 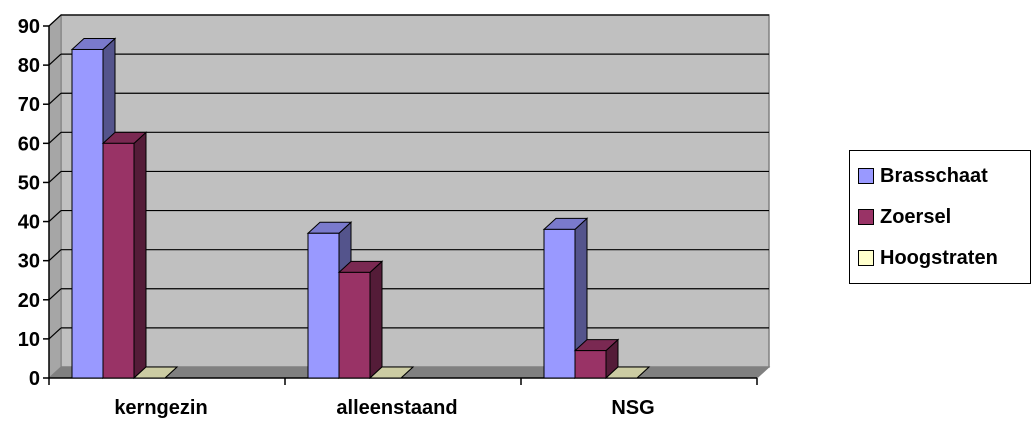 I want to click on y-tick-label: 70, so click(x=29, y=105).